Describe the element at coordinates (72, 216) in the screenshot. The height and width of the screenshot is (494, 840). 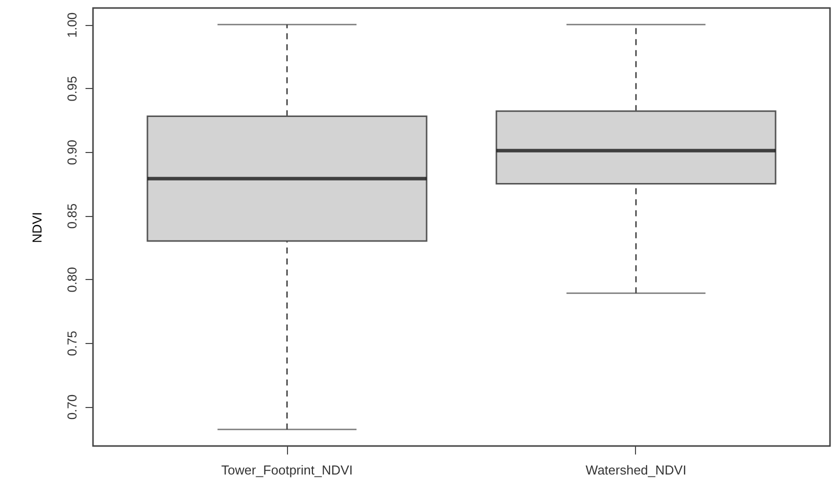
I see `y-tick-label: 0.85` at that location.